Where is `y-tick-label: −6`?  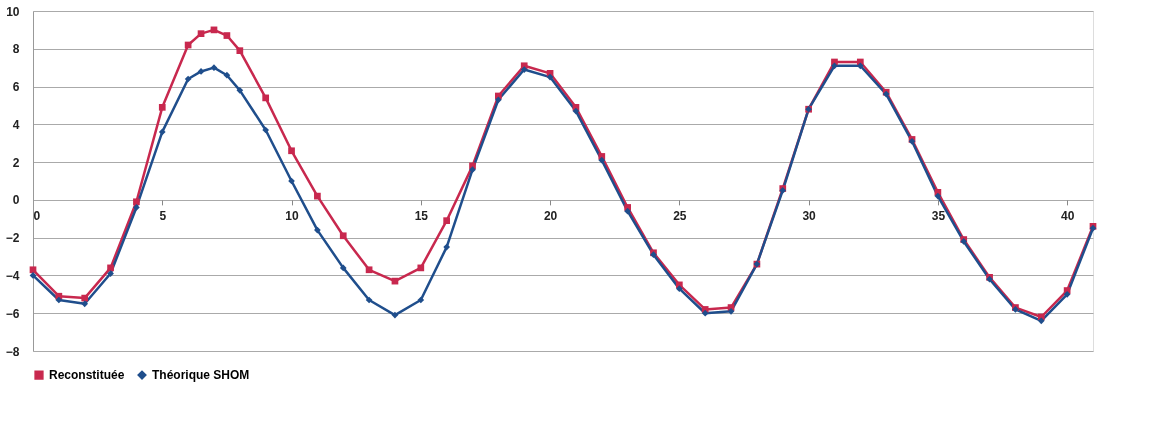 y-tick-label: −6 is located at coordinates (12, 313).